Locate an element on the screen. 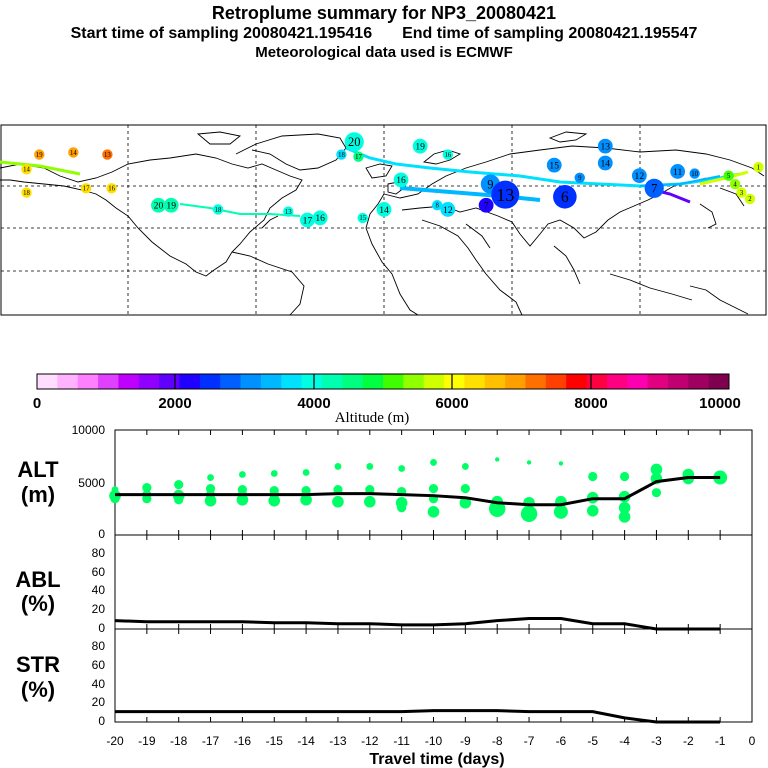  x-tick-label: -11 is located at coordinates (401, 741).